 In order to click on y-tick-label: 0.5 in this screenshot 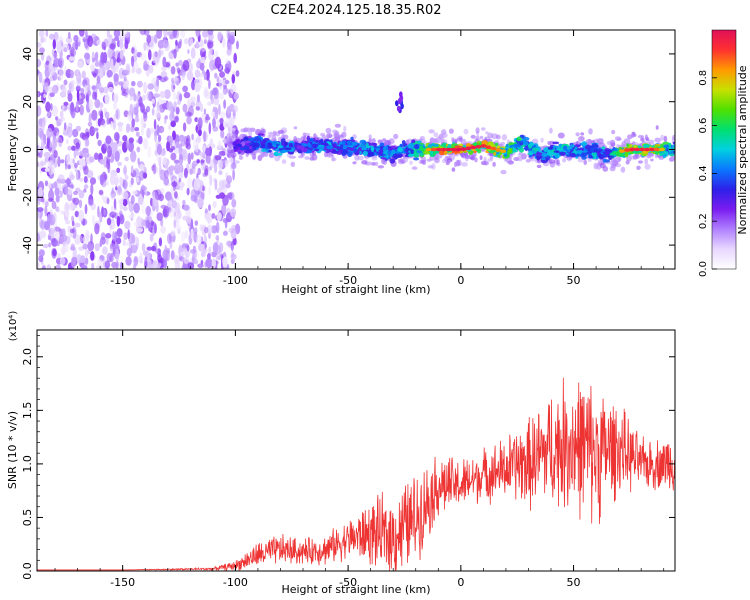, I will do `click(27, 518)`.